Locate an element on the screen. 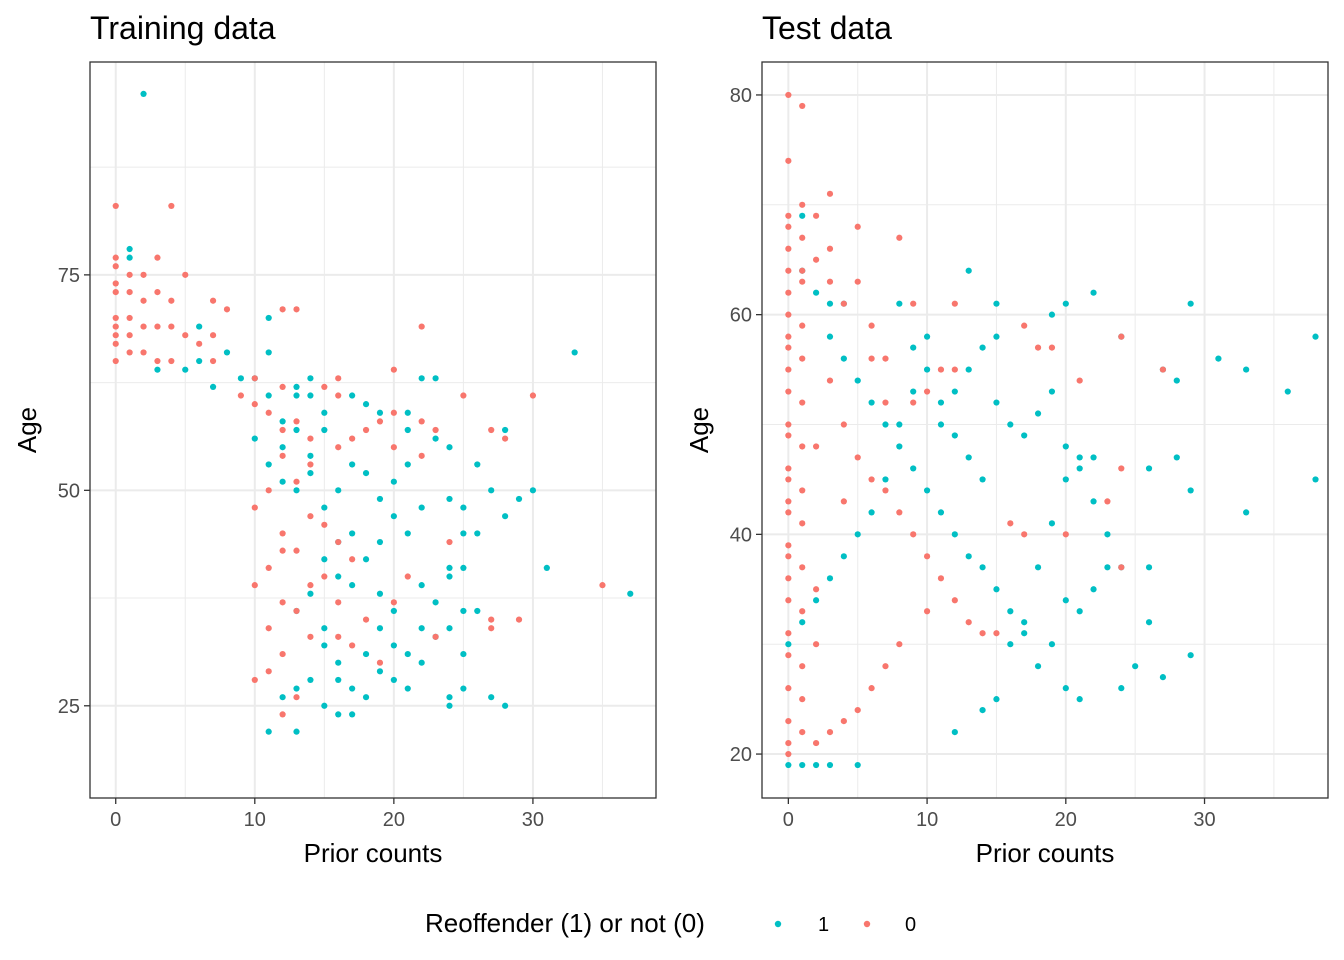  x-tick-label: 20 is located at coordinates (1066, 820).